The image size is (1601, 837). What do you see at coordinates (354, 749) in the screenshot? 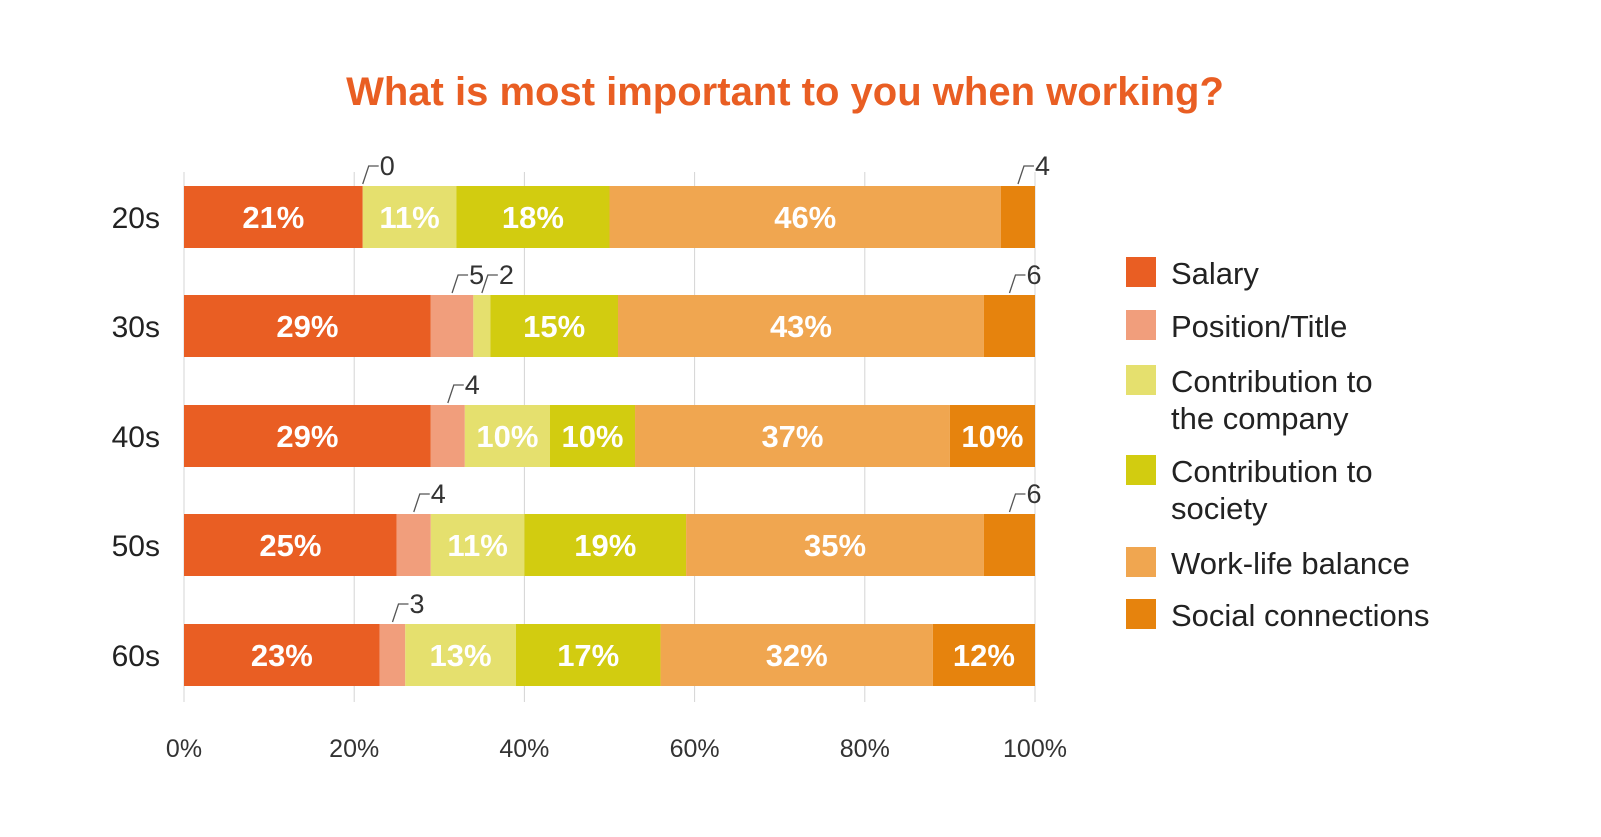
I see `x-tick-label: 20%` at bounding box center [354, 749].